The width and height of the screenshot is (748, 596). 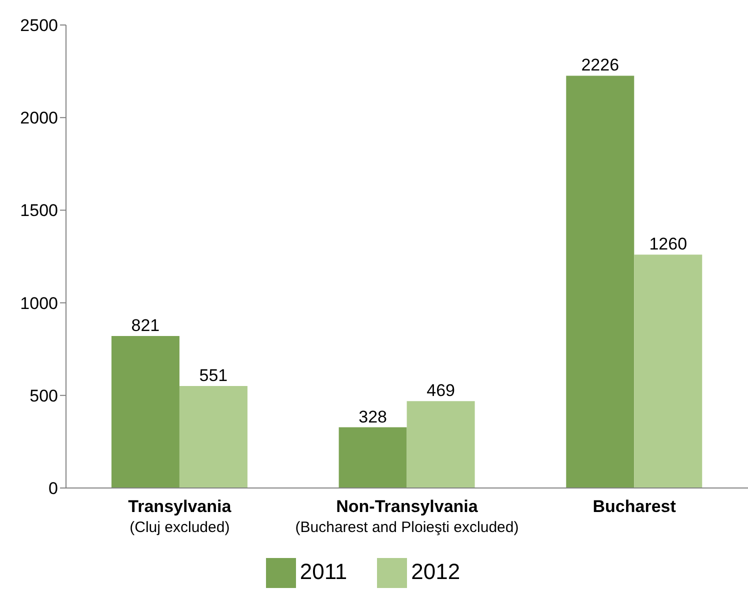 What do you see at coordinates (407, 516) in the screenshot?
I see `x-tick-label: Non-Transylvania (Bucharest and Ploieşti excluded)` at bounding box center [407, 516].